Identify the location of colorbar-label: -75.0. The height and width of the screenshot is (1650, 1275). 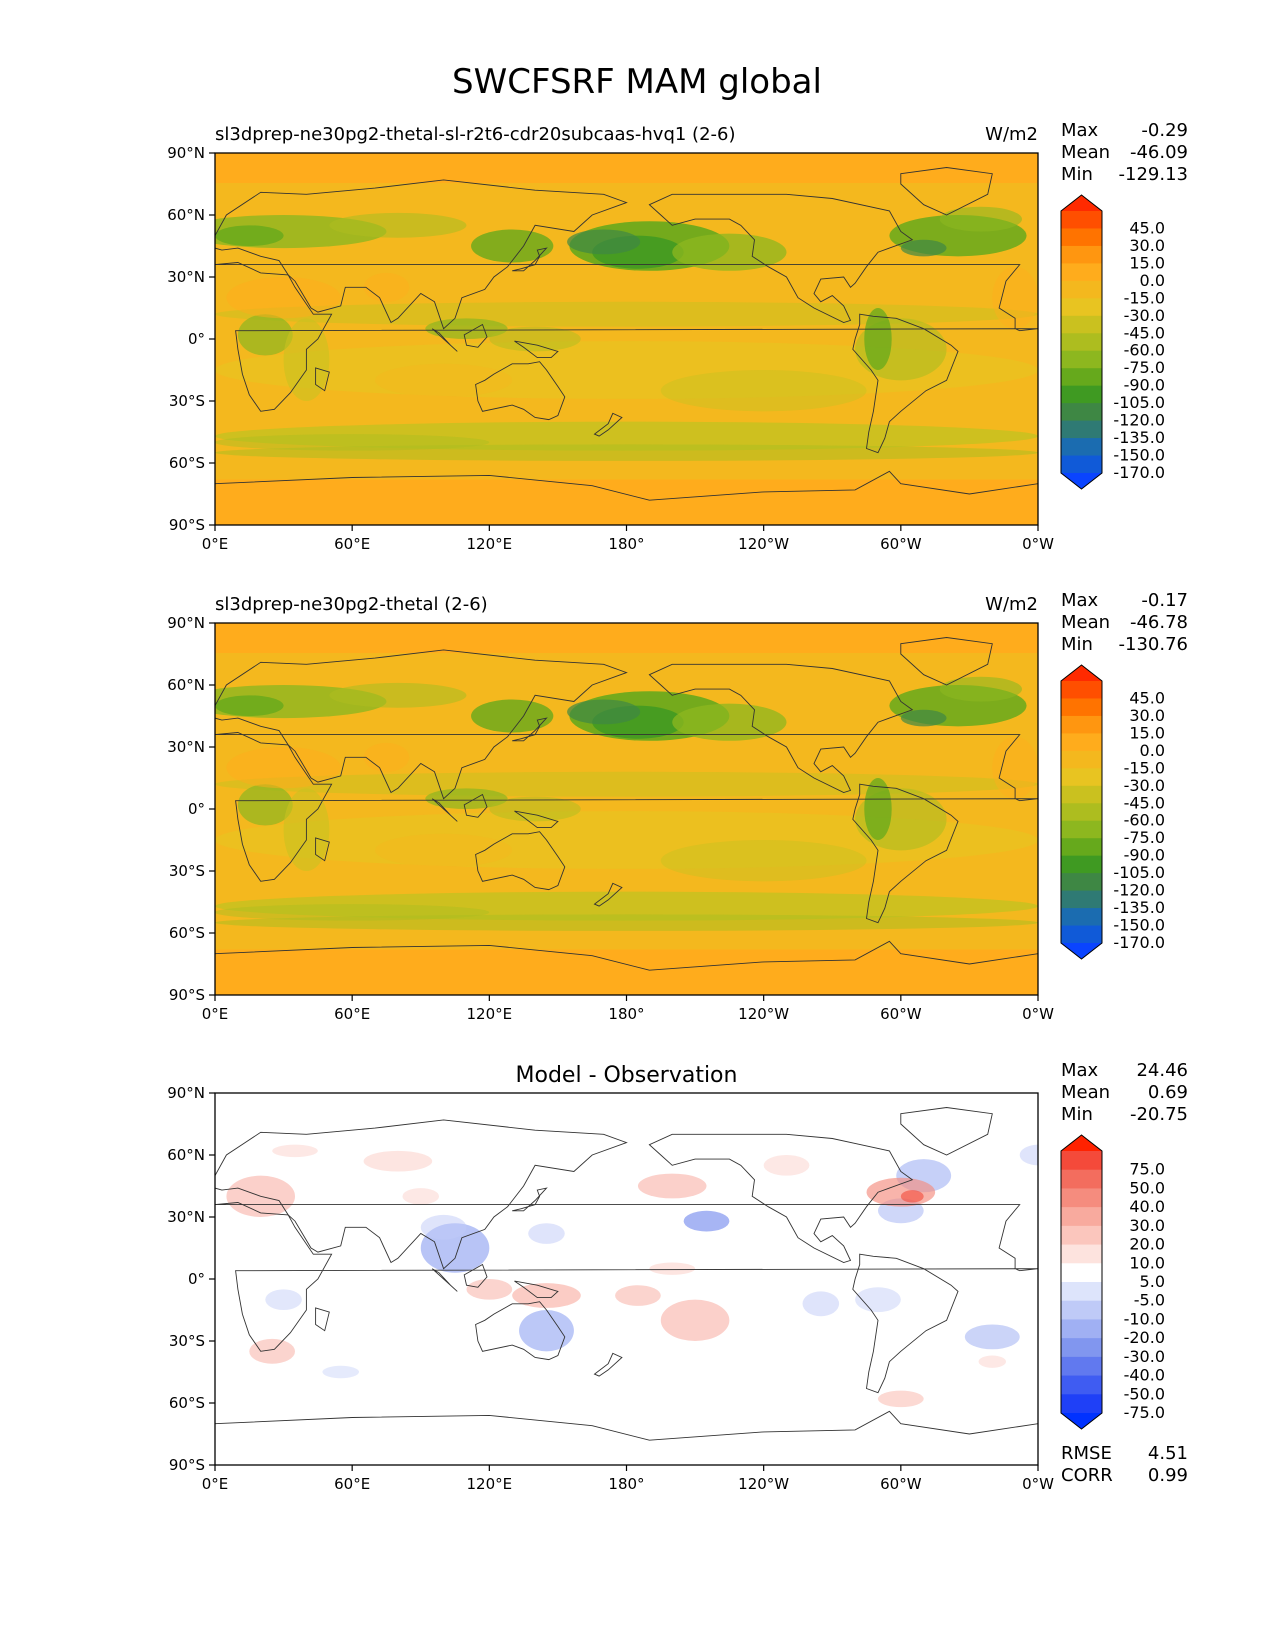
(1144, 367).